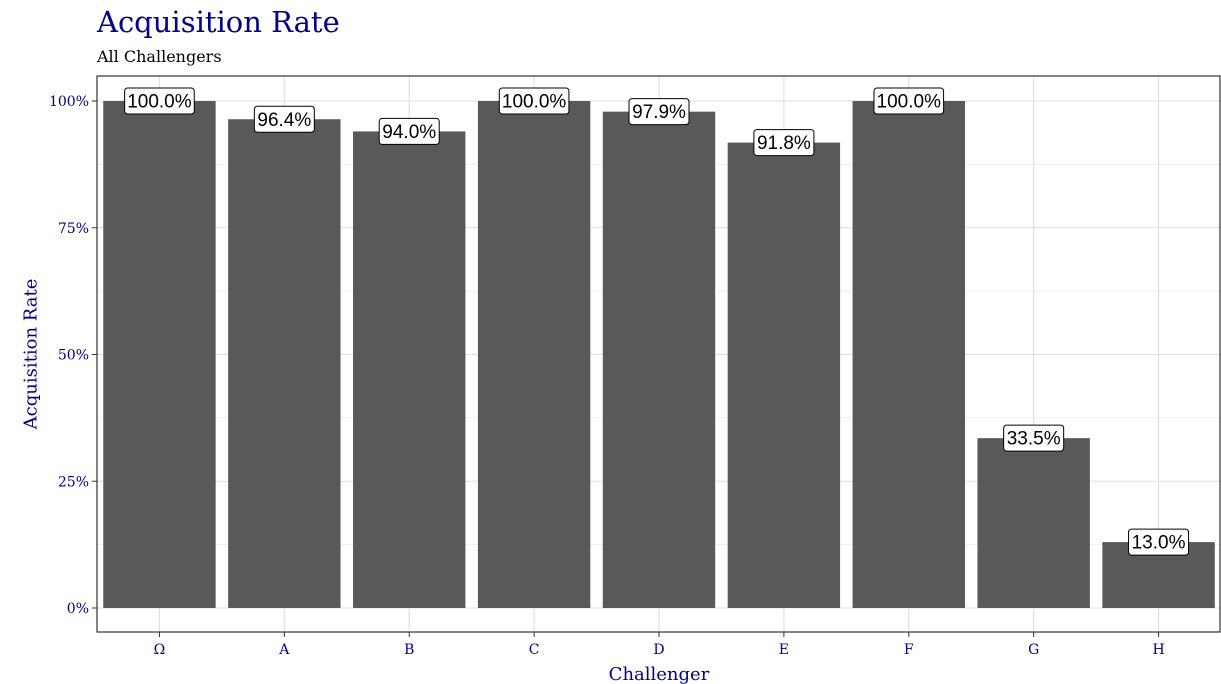 The height and width of the screenshot is (684, 1221). What do you see at coordinates (73, 482) in the screenshot?
I see `y-tick-label: 25%` at bounding box center [73, 482].